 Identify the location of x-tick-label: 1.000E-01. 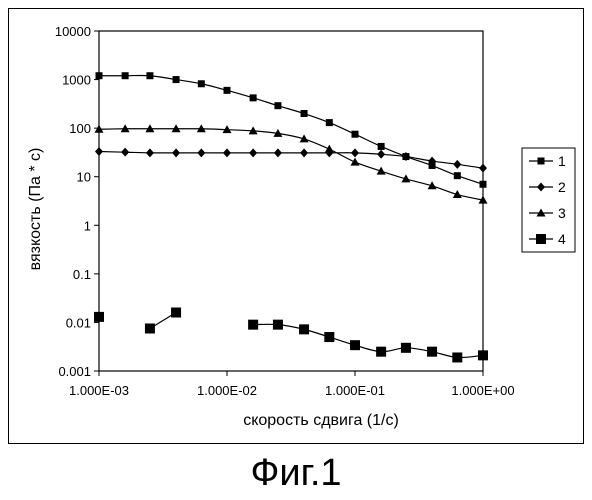
(355, 390).